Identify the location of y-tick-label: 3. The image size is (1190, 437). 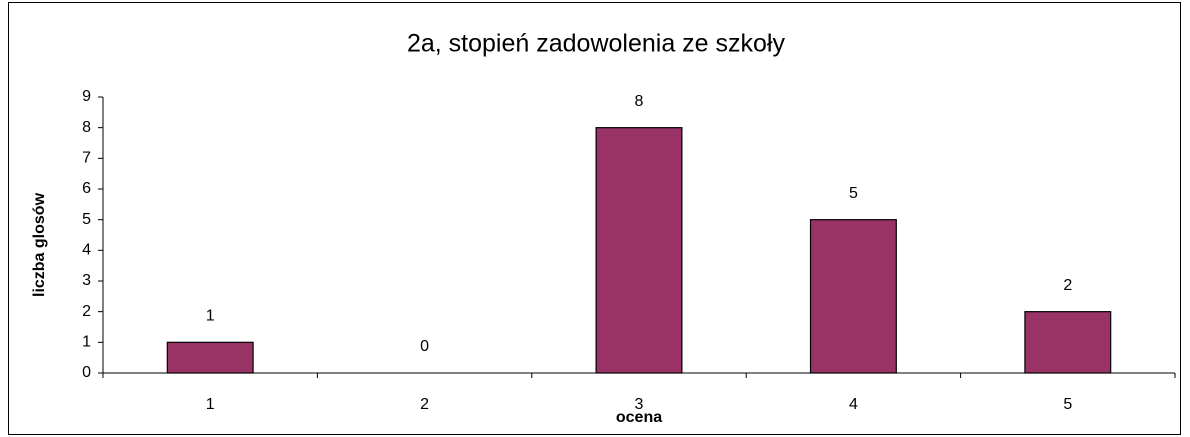
(86, 280).